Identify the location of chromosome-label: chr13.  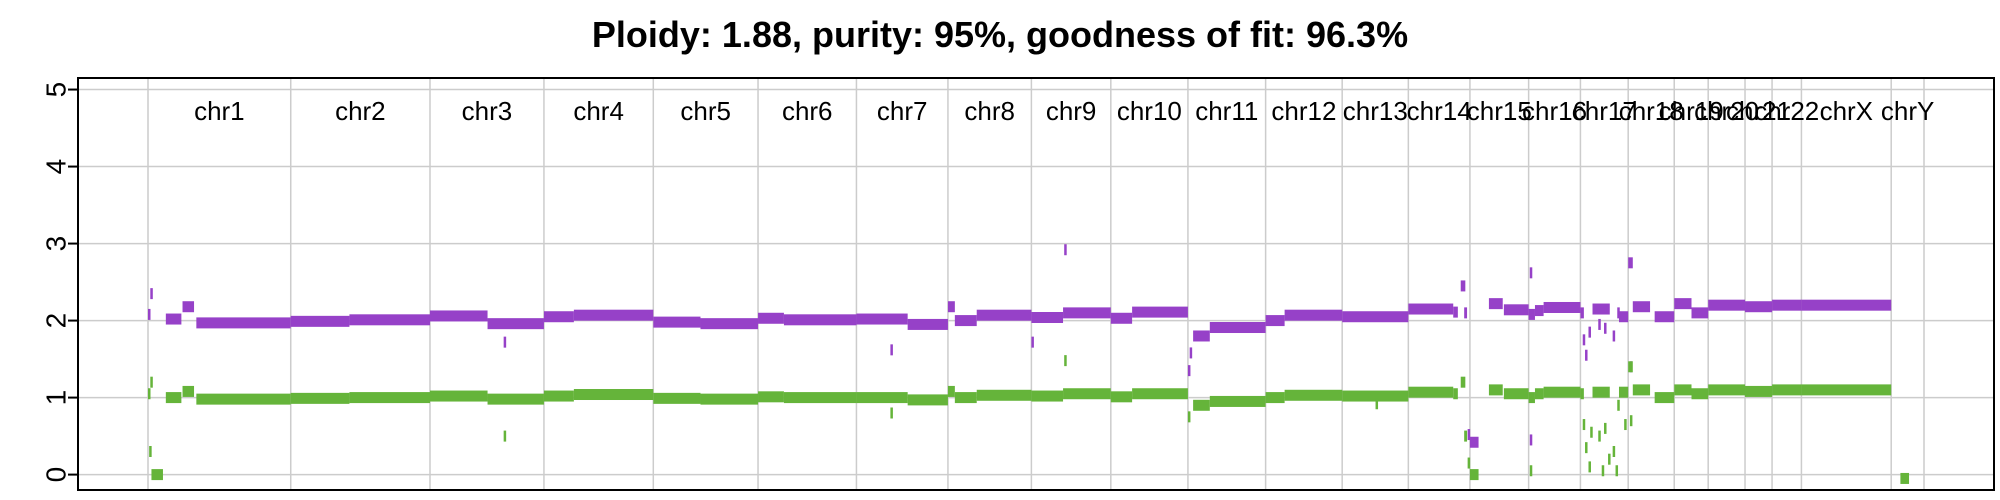
(1375, 111).